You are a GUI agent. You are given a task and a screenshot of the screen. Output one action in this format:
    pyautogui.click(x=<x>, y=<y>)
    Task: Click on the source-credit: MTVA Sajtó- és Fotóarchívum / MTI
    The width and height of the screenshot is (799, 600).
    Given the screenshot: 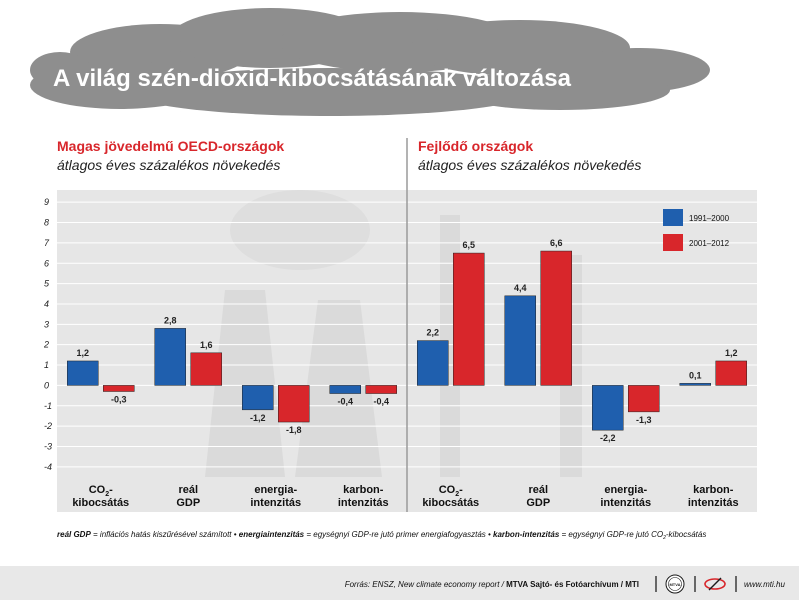 What is the action you would take?
    pyautogui.click(x=572, y=584)
    